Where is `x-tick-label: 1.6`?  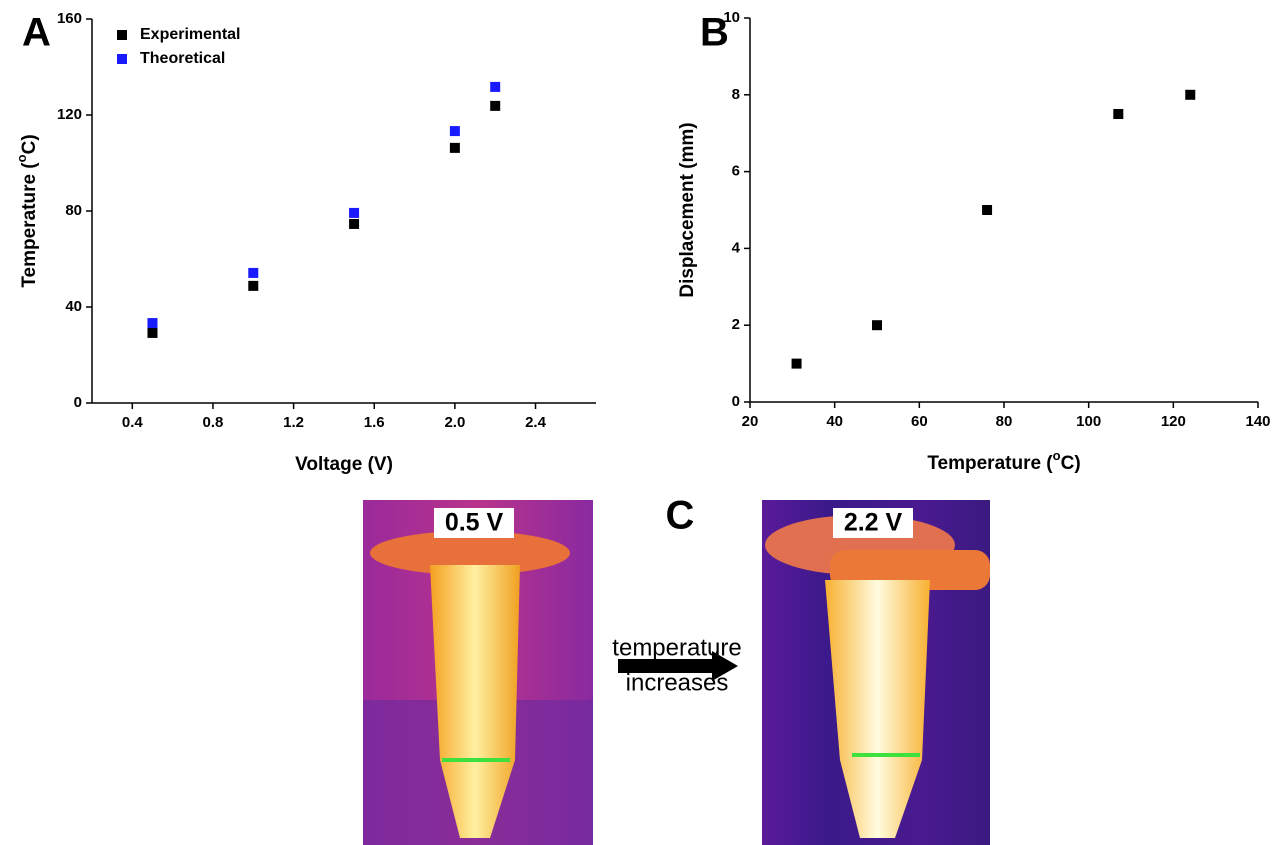 x-tick-label: 1.6 is located at coordinates (374, 422).